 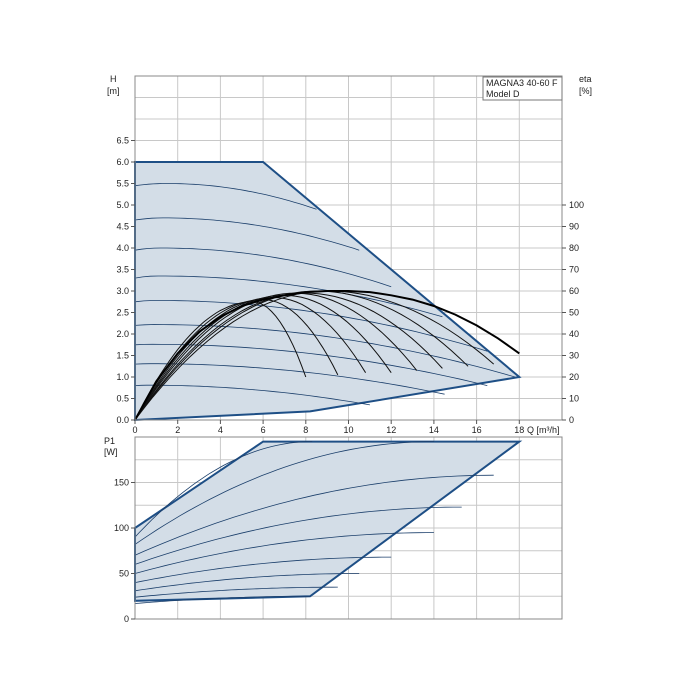 What do you see at coordinates (121, 528) in the screenshot?
I see `power-tick-label: 100` at bounding box center [121, 528].